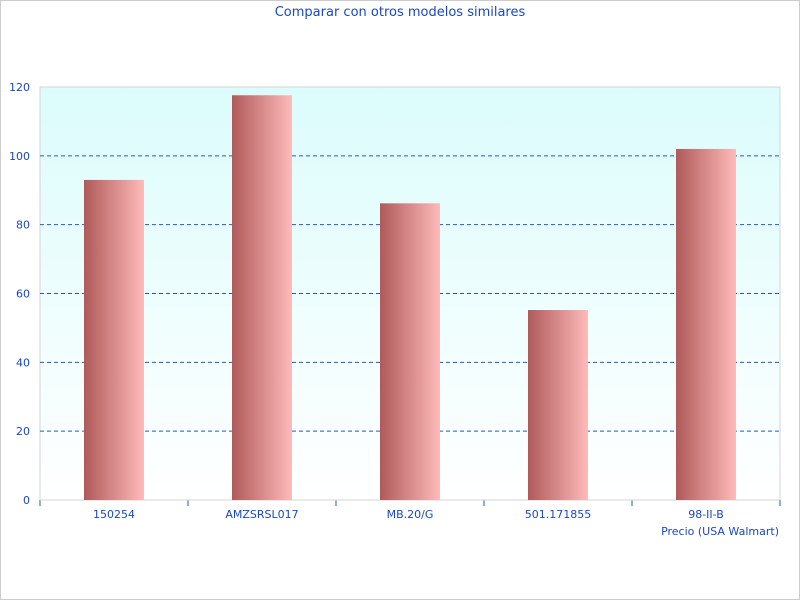  I want to click on x-tick-label: 98-II-B, so click(706, 514).